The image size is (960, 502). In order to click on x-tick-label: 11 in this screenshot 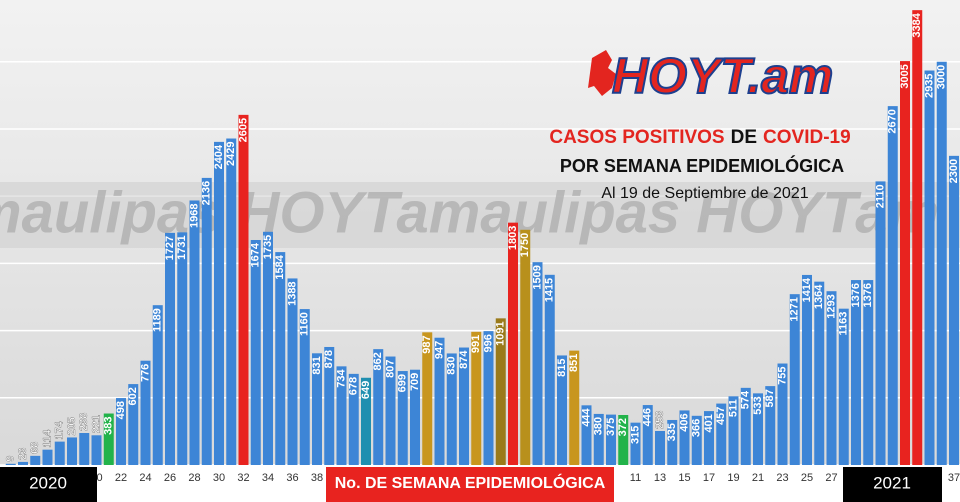, I will do `click(635, 478)`.